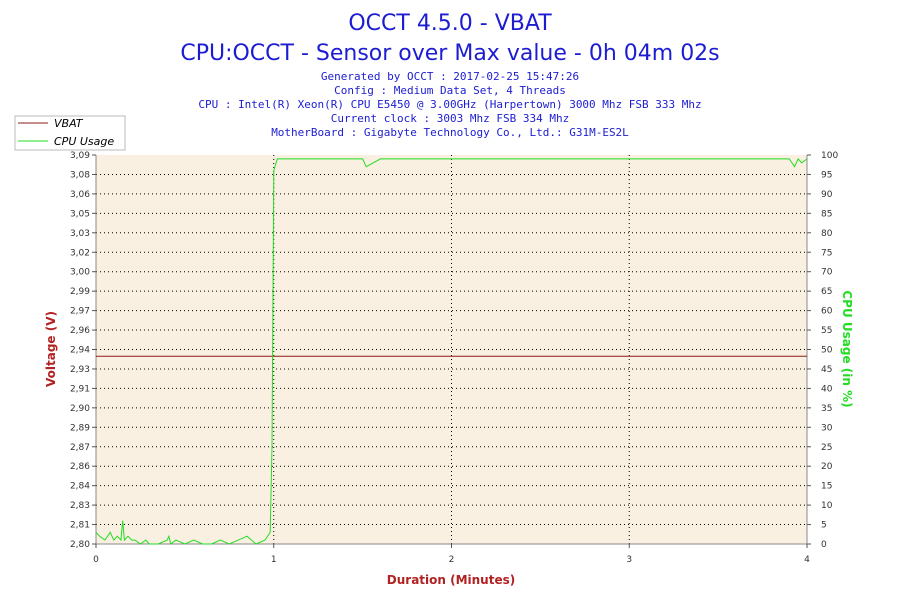 Image resolution: width=900 pixels, height=600 pixels. I want to click on y-tick-label: 3,06, so click(80, 195).